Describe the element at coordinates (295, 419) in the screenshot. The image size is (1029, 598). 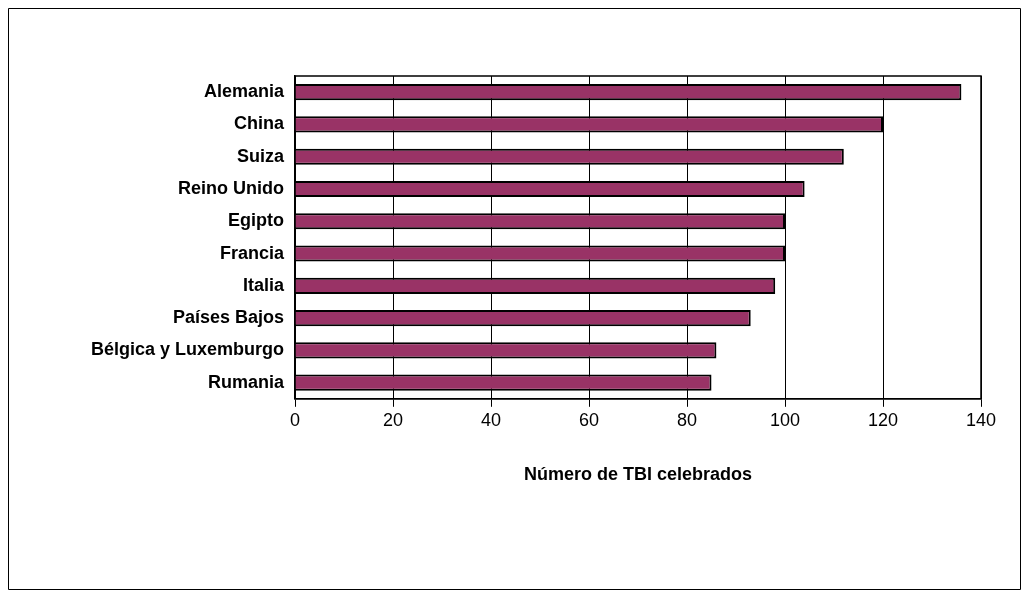
I see `x-tick-label: 0` at that location.